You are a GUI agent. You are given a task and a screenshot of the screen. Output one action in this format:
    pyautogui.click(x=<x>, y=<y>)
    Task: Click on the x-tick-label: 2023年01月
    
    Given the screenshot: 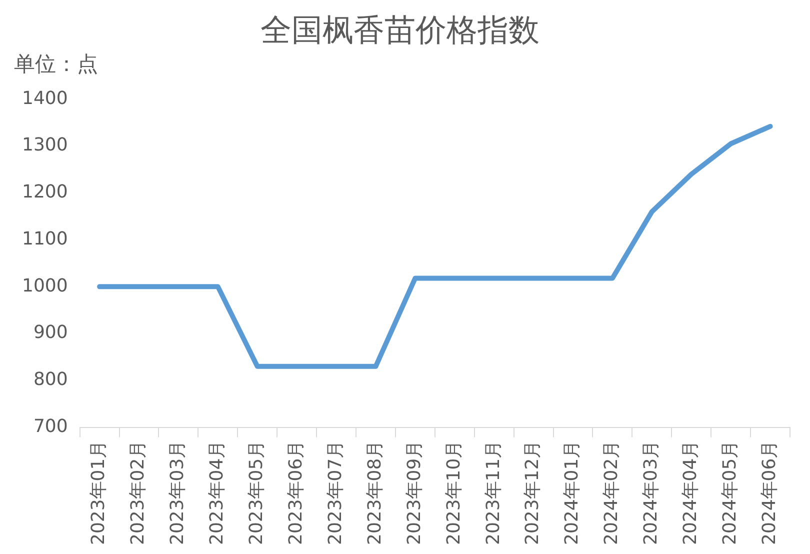 What is the action you would take?
    pyautogui.click(x=99, y=493)
    